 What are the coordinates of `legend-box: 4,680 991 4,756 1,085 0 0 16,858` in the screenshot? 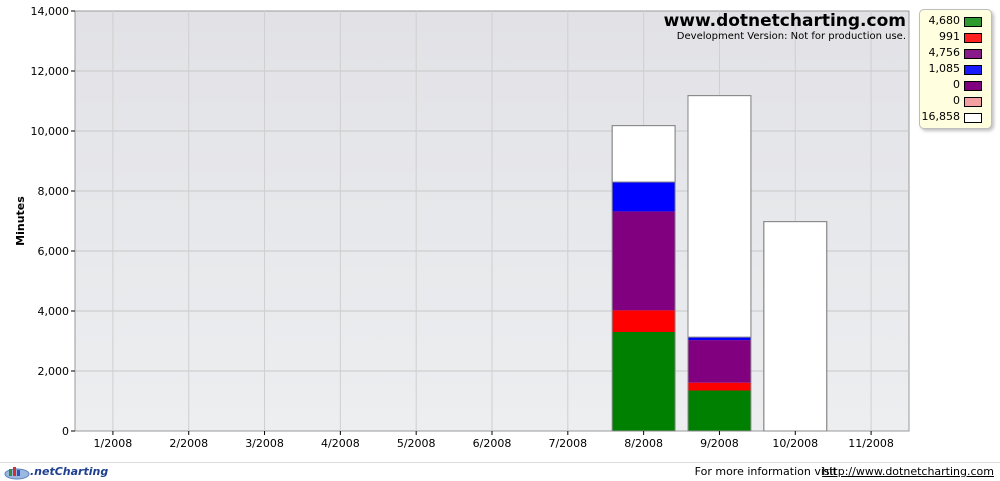 It's located at (955, 69).